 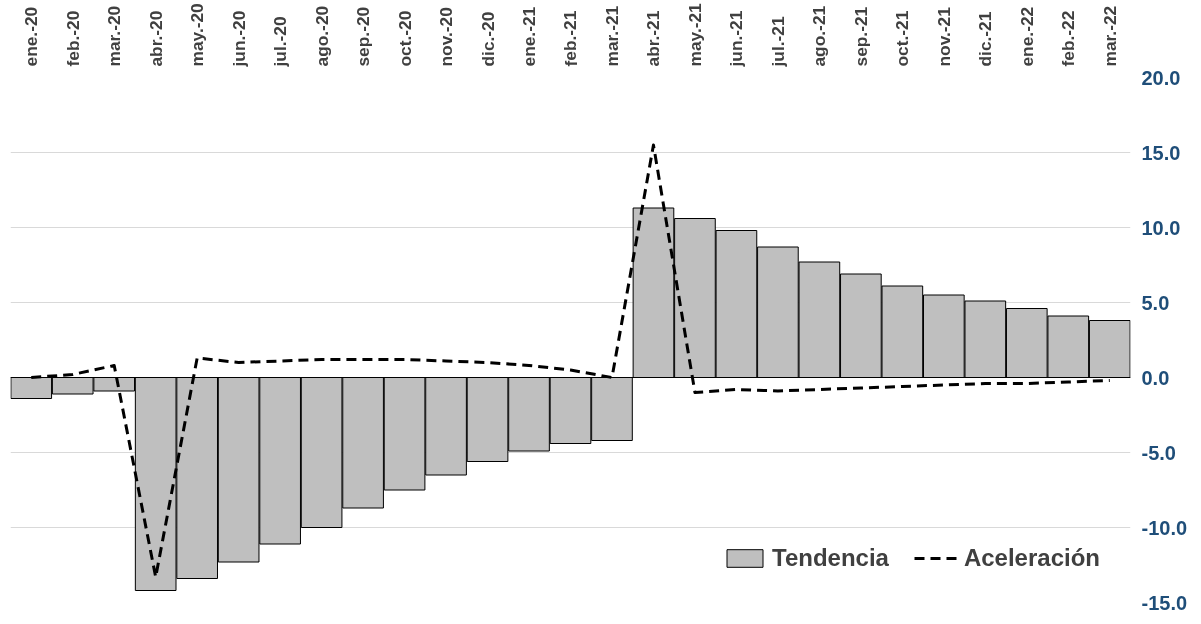 What do you see at coordinates (446, 37) in the screenshot?
I see `x-tick-label: nov.-20` at bounding box center [446, 37].